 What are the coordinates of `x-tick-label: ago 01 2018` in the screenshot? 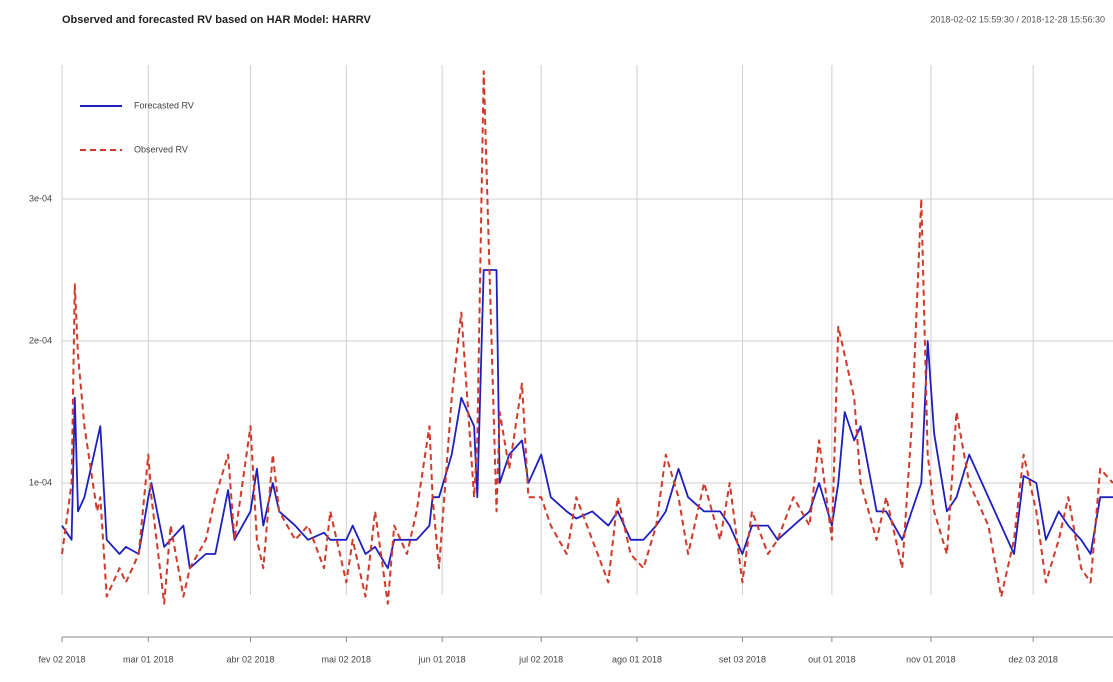 It's located at (637, 659).